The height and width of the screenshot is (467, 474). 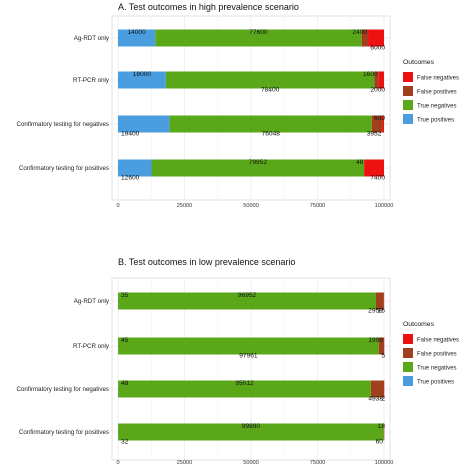 I want to click on data-label: 95012, so click(x=244, y=383).